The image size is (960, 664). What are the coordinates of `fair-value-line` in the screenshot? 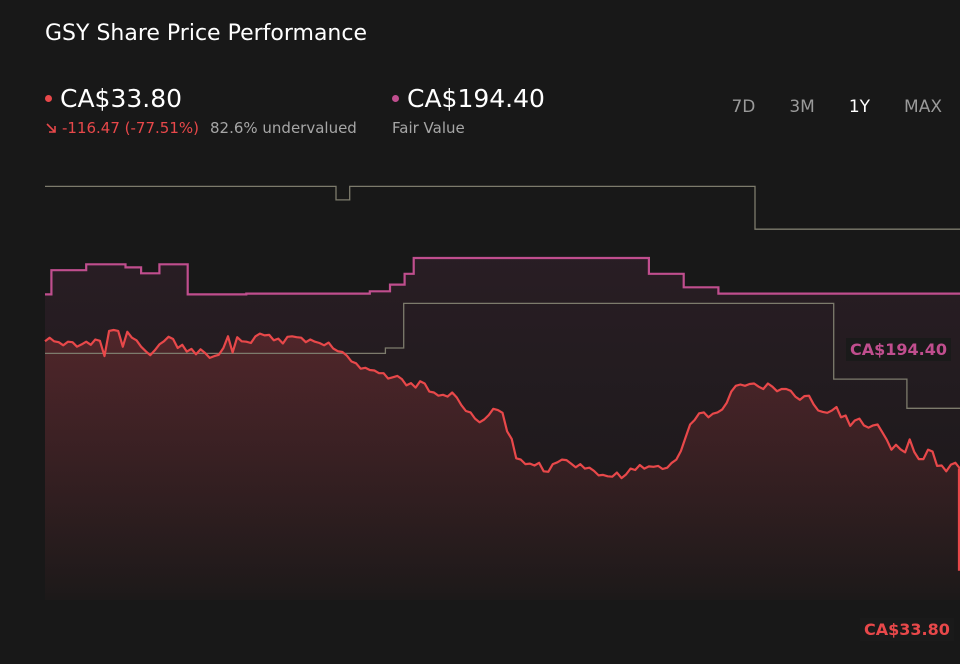 It's located at (502, 276).